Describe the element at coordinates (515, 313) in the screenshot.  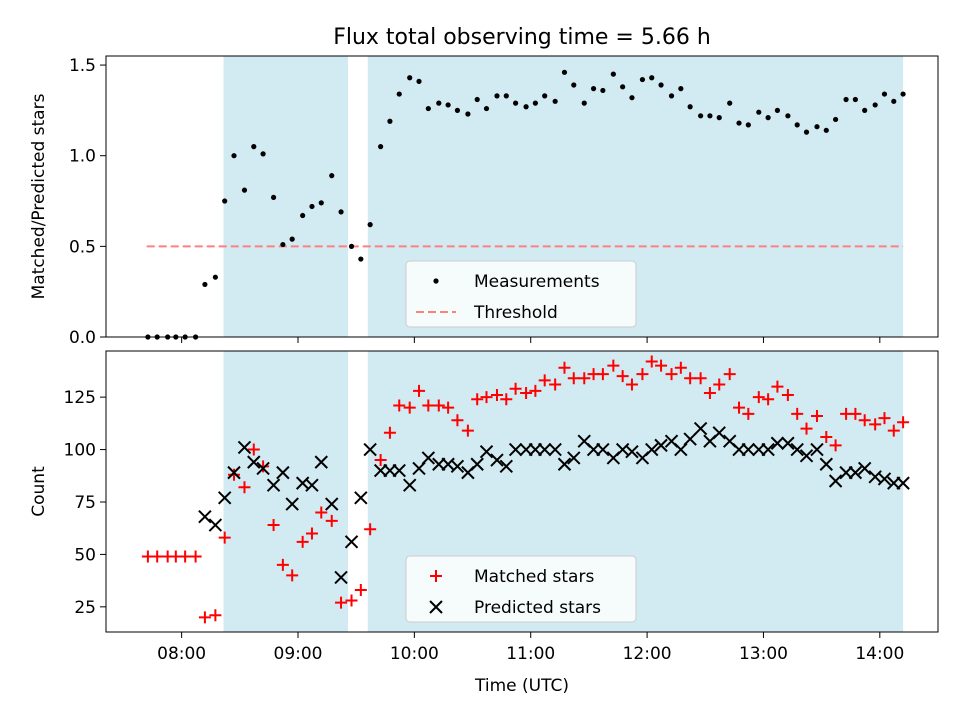
I see `legend-label-threshold: Threshold` at that location.